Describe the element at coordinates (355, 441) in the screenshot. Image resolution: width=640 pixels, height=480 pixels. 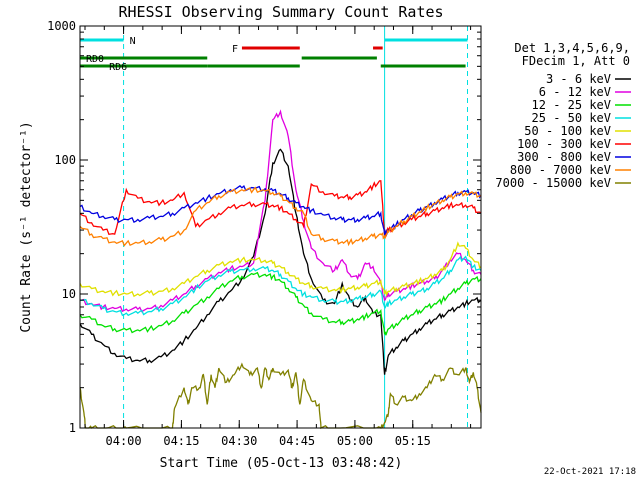
I see `x-tick-label: 05:00` at that location.